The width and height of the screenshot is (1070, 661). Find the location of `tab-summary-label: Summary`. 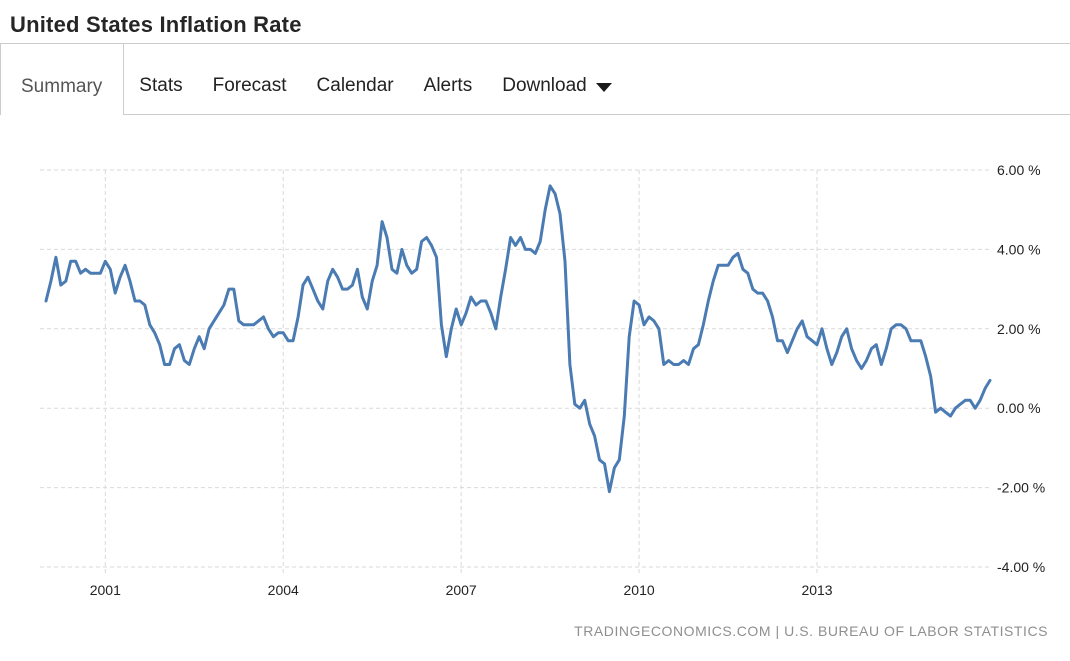

tab-summary-label: Summary is located at coordinates (62, 86).